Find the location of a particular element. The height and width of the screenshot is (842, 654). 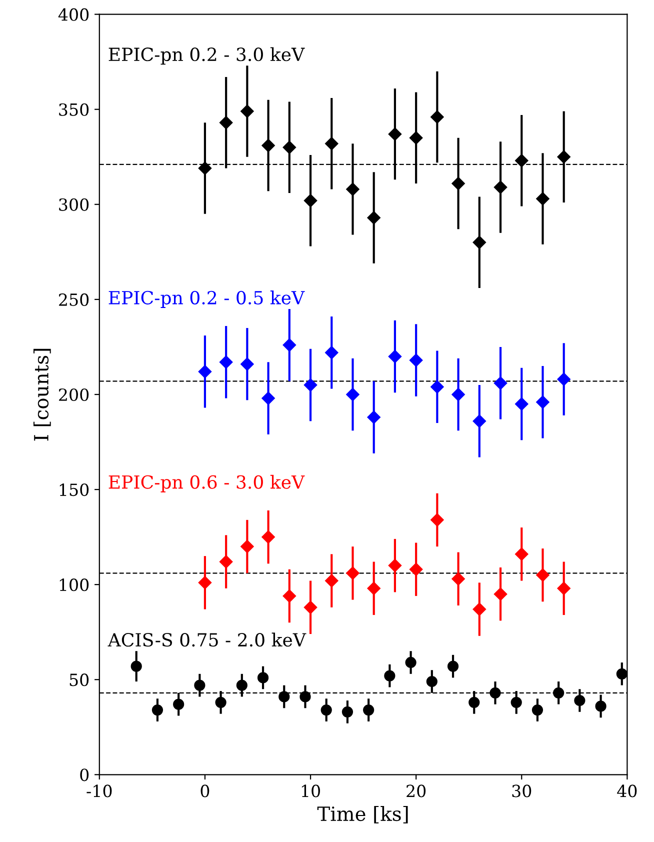

y-tick-label: 300 is located at coordinates (74, 204).